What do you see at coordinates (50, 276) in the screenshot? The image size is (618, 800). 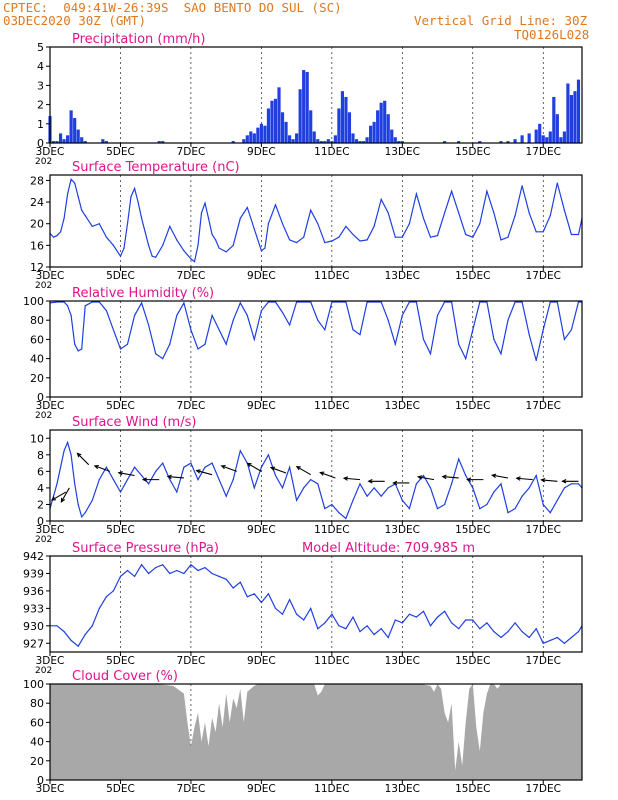 I see `x-tick-label: 3DEC` at bounding box center [50, 276].